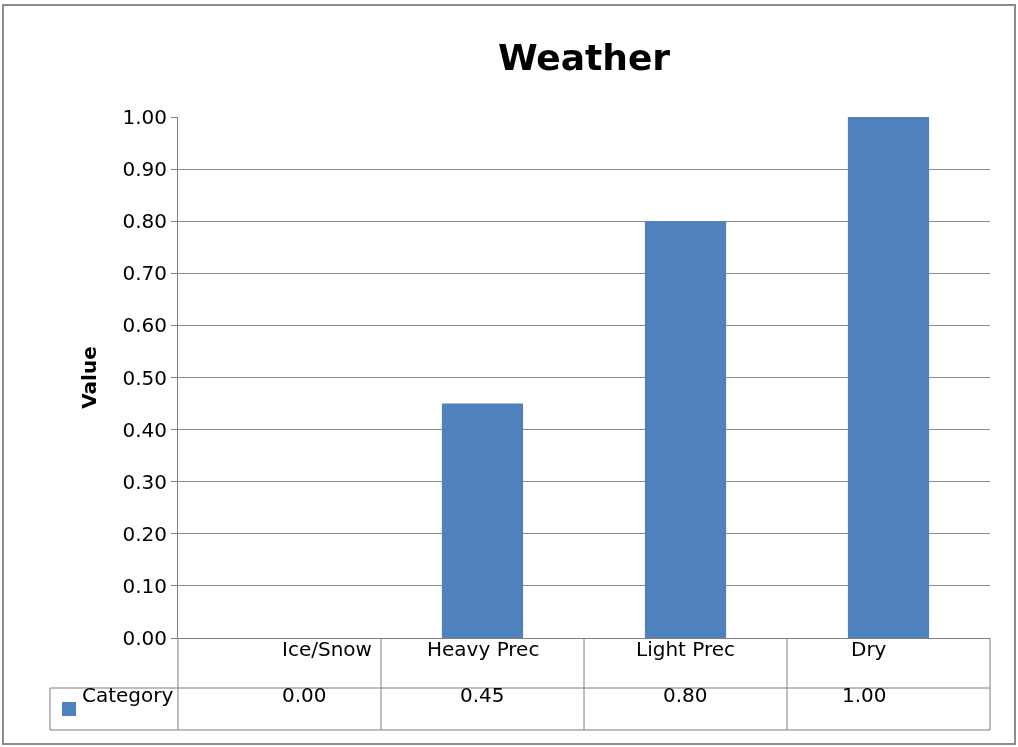 This screenshot has height=747, width=1018. What do you see at coordinates (686, 649) in the screenshot?
I see `x-tick-label: Light Prec` at bounding box center [686, 649].